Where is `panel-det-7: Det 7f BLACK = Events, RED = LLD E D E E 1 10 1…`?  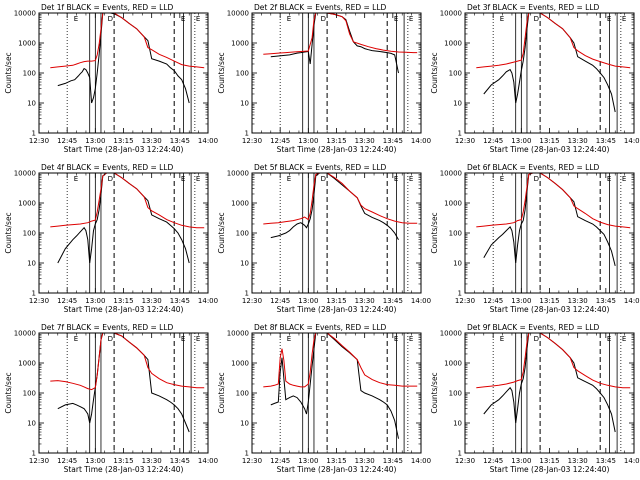 panel-det-7: Det 7f BLACK = Events, RED = LLD E D E E 1 10 1… is located at coordinates (111, 398).